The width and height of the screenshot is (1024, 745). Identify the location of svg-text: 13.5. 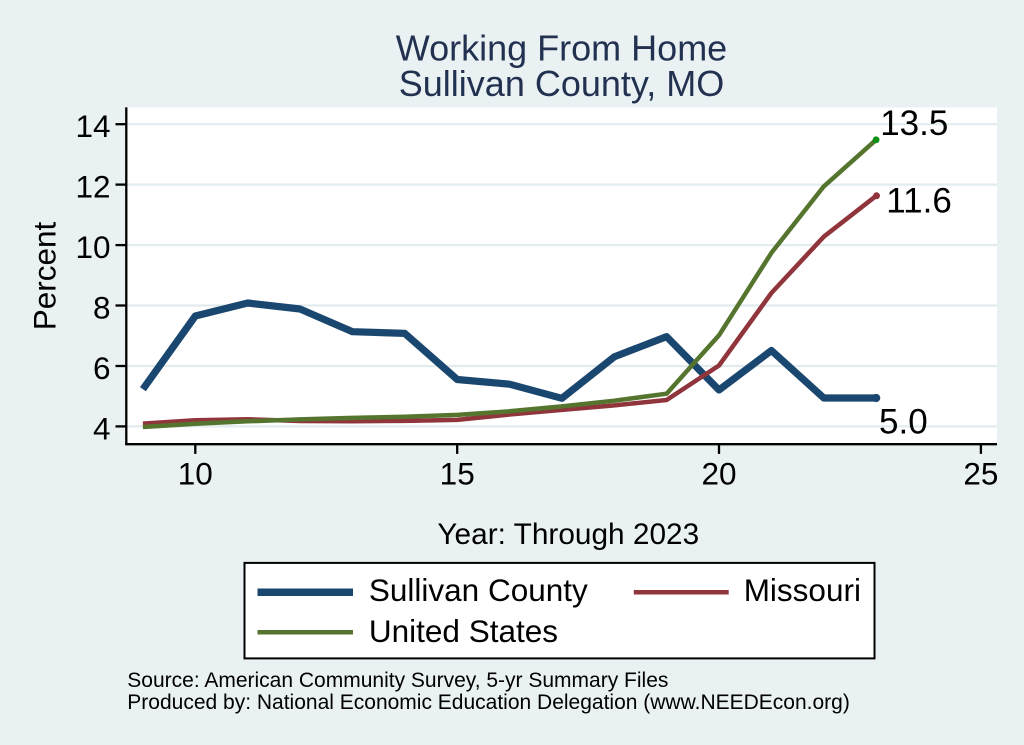
(914, 123).